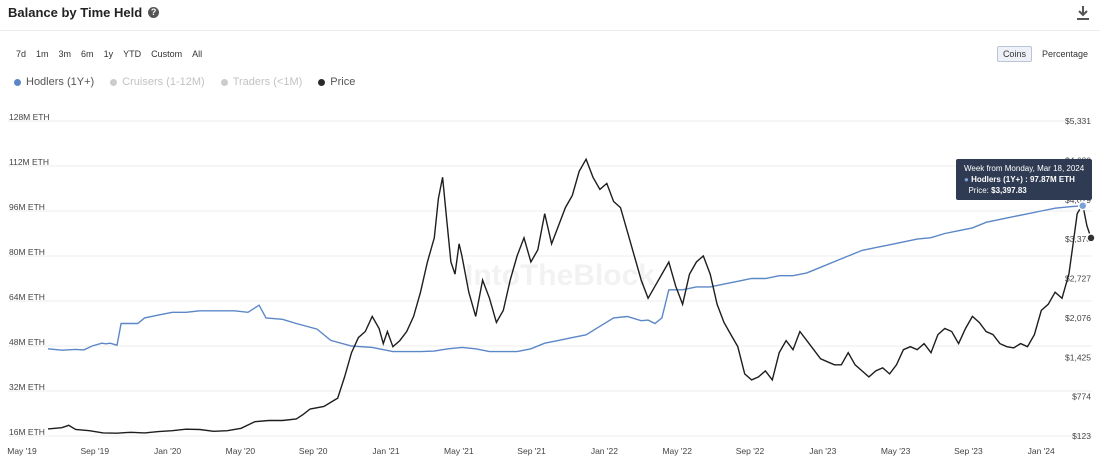 Image resolution: width=1100 pixels, height=462 pixels. I want to click on x-tick-label: Sep '21, so click(531, 451).